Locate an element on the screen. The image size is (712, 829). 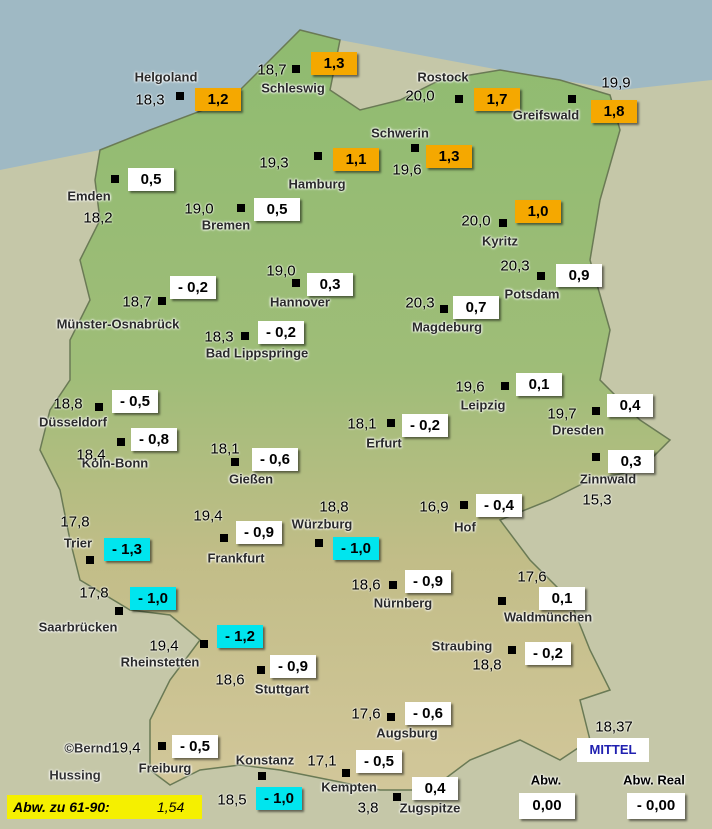
station-name: Hof is located at coordinates (465, 527).